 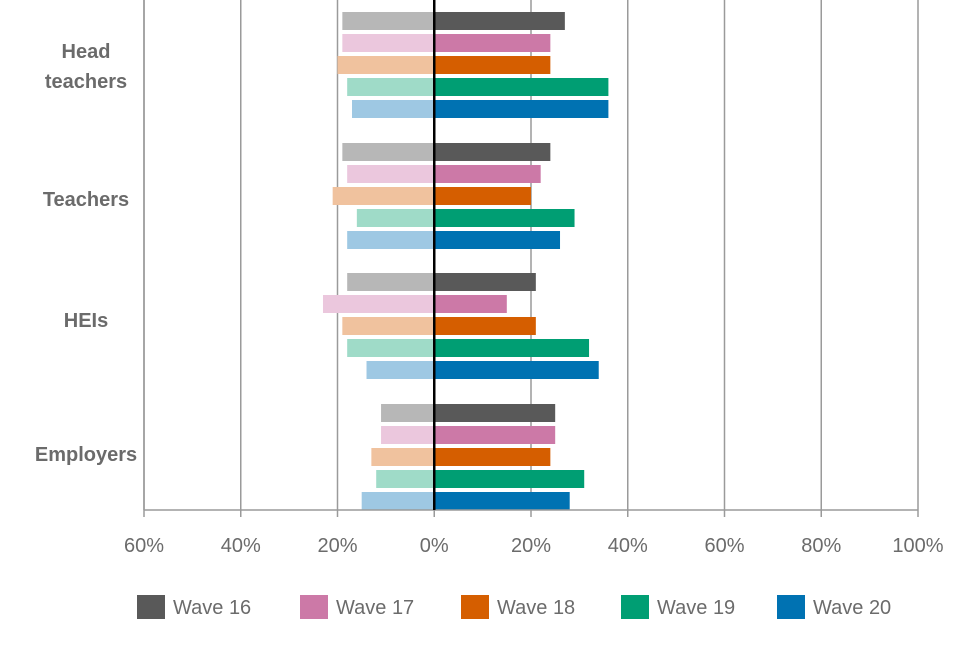 I want to click on x-tick-label-1: 40%, so click(x=241, y=546).